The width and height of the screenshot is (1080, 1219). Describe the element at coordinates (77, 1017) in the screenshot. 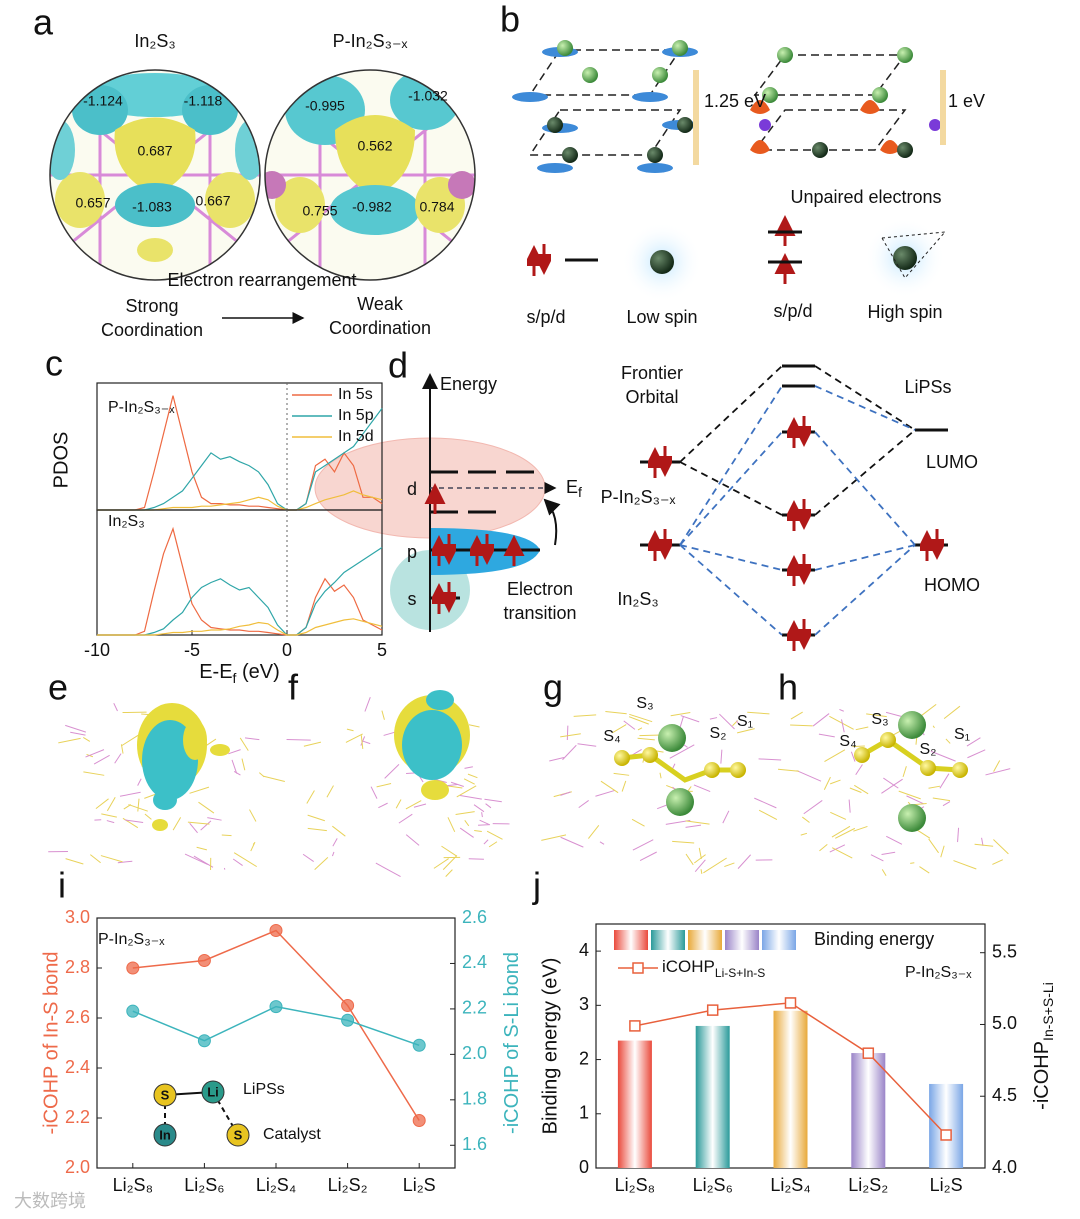

I see `y-tick-label: 2.6` at that location.